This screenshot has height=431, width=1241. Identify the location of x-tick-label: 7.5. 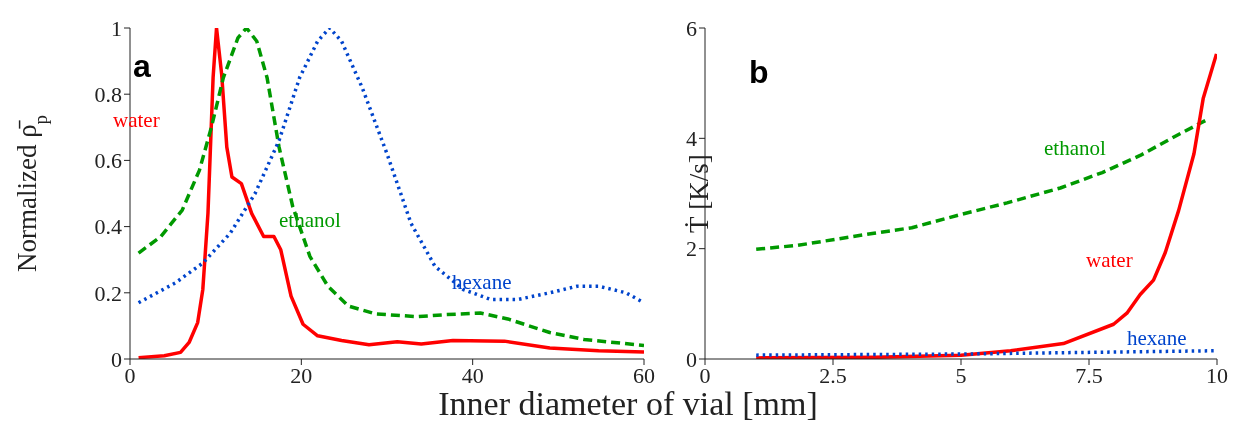
(1089, 375).